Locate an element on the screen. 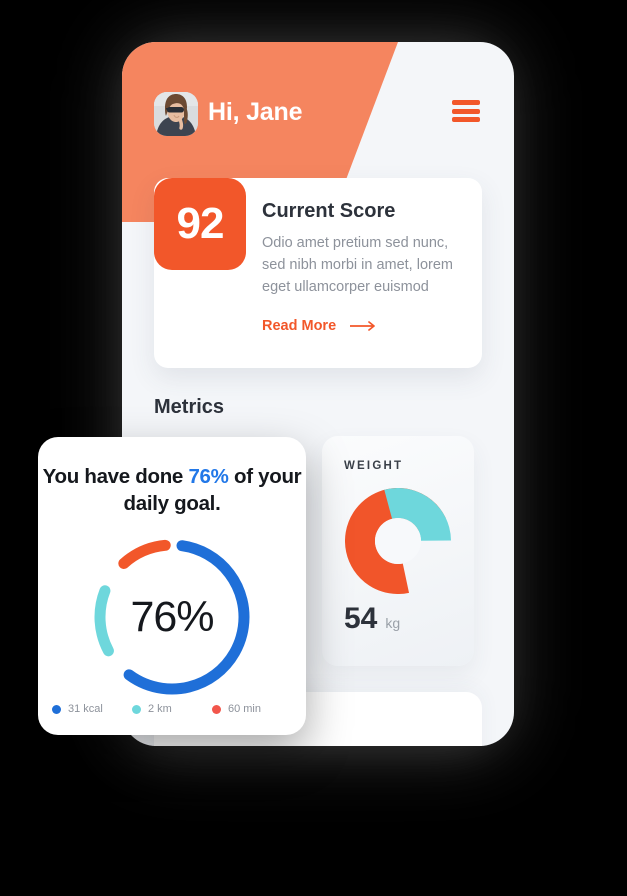  daily-goal-title-prefix: You have done is located at coordinates (115, 476).